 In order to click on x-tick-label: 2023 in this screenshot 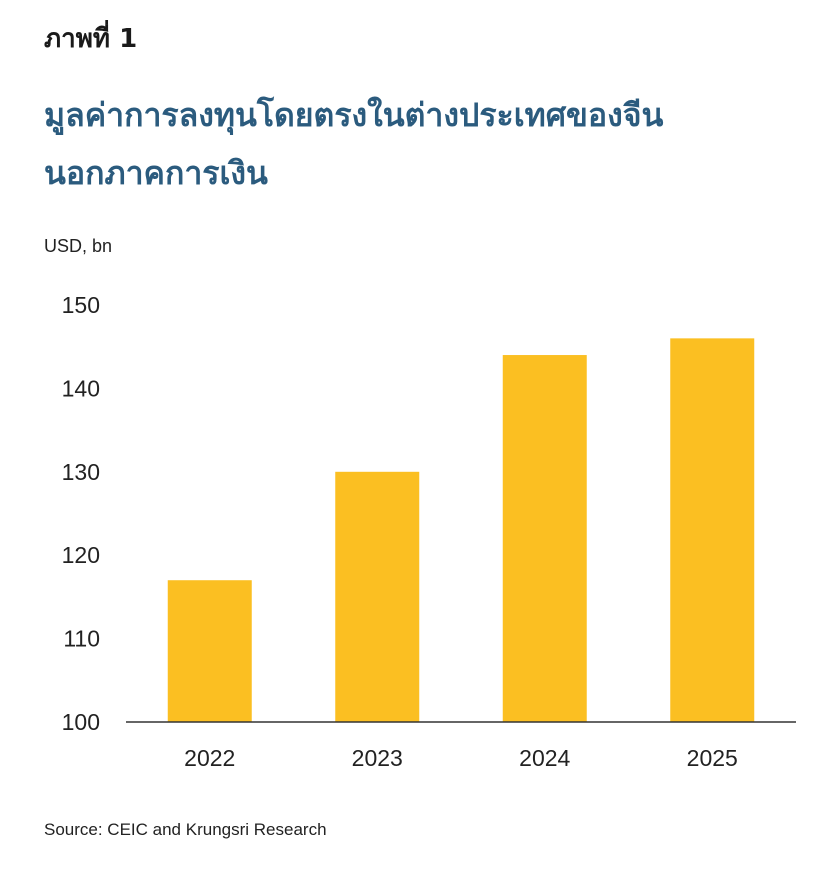, I will do `click(377, 758)`.